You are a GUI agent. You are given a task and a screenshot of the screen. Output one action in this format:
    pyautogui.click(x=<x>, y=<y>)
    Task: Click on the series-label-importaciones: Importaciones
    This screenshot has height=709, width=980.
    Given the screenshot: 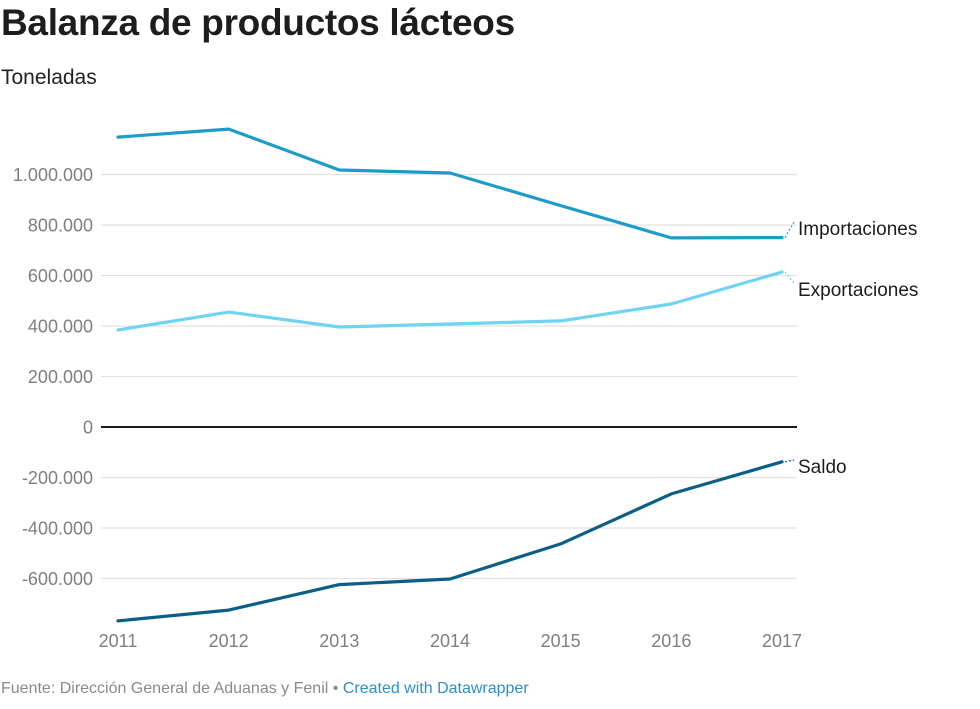 What is the action you would take?
    pyautogui.click(x=857, y=229)
    